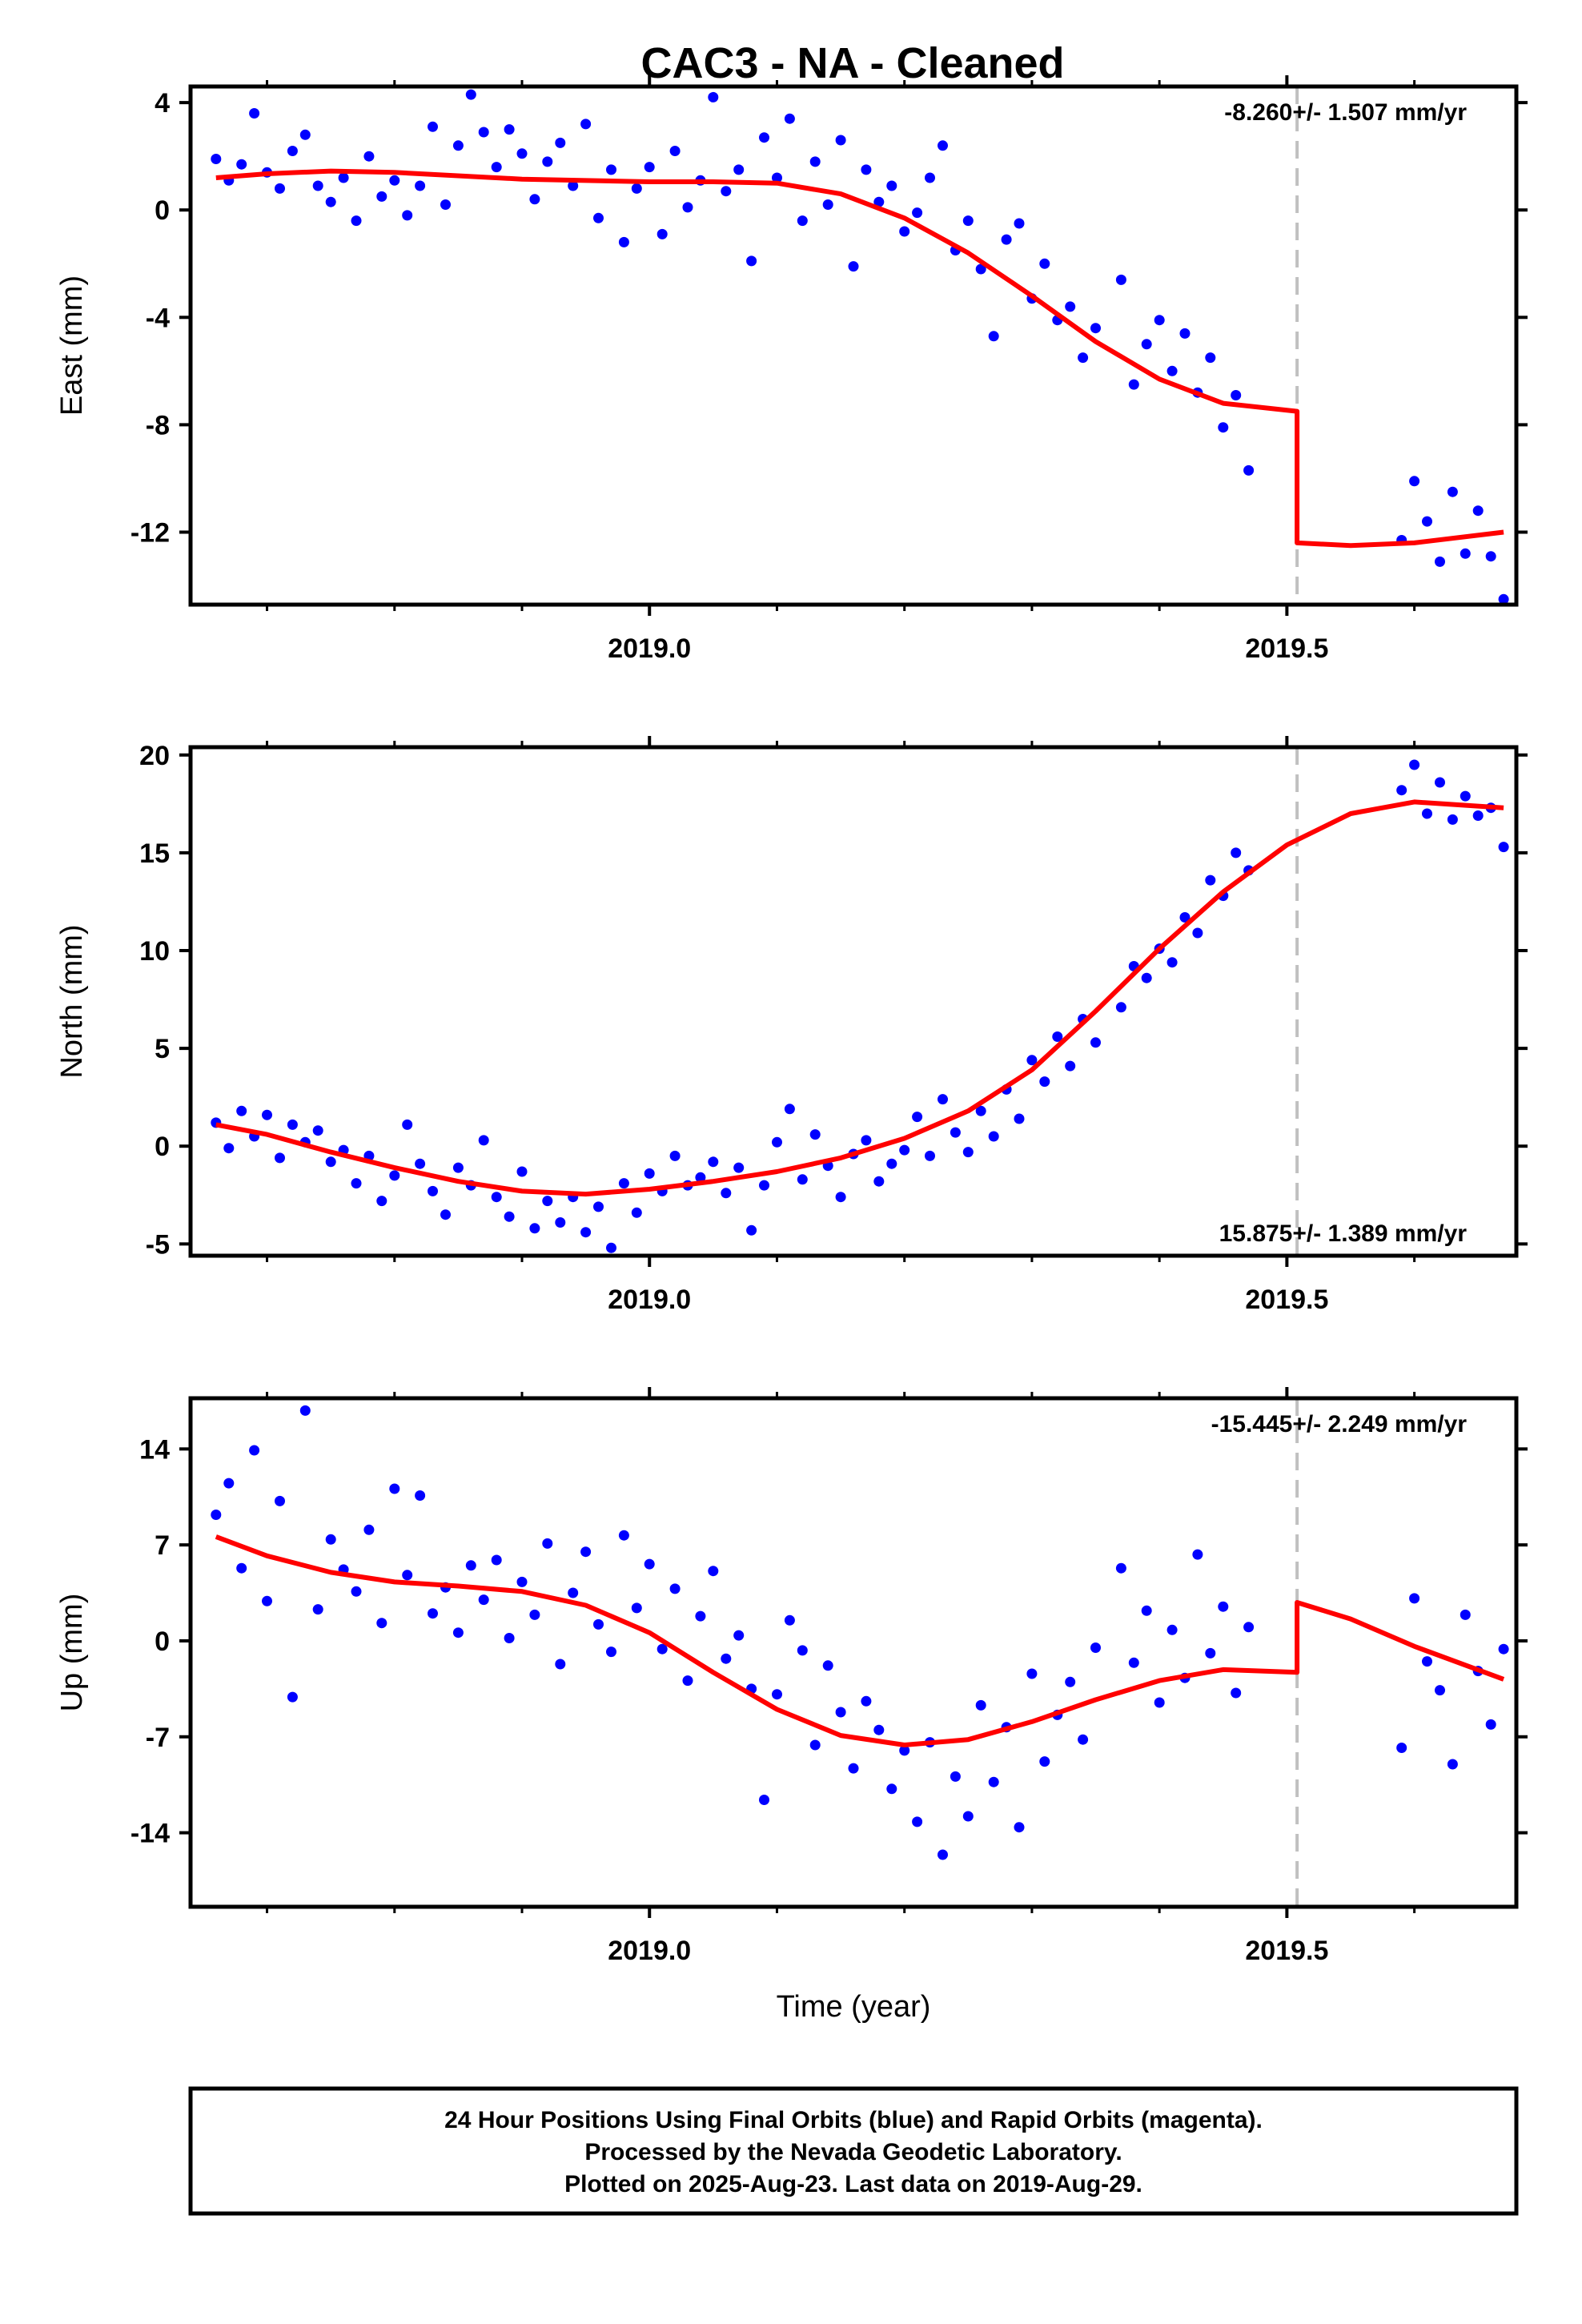  Describe the element at coordinates (1286, 1300) in the screenshot. I see `north-x-tick-label: 2019.5` at that location.